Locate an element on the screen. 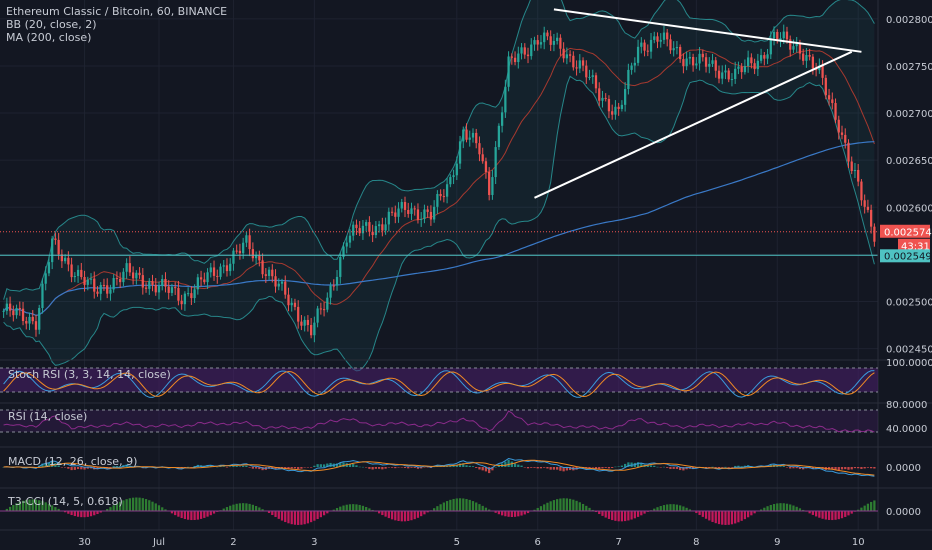 The width and height of the screenshot is (932, 550). ma-indicator-label: MA (200, close) is located at coordinates (49, 37).